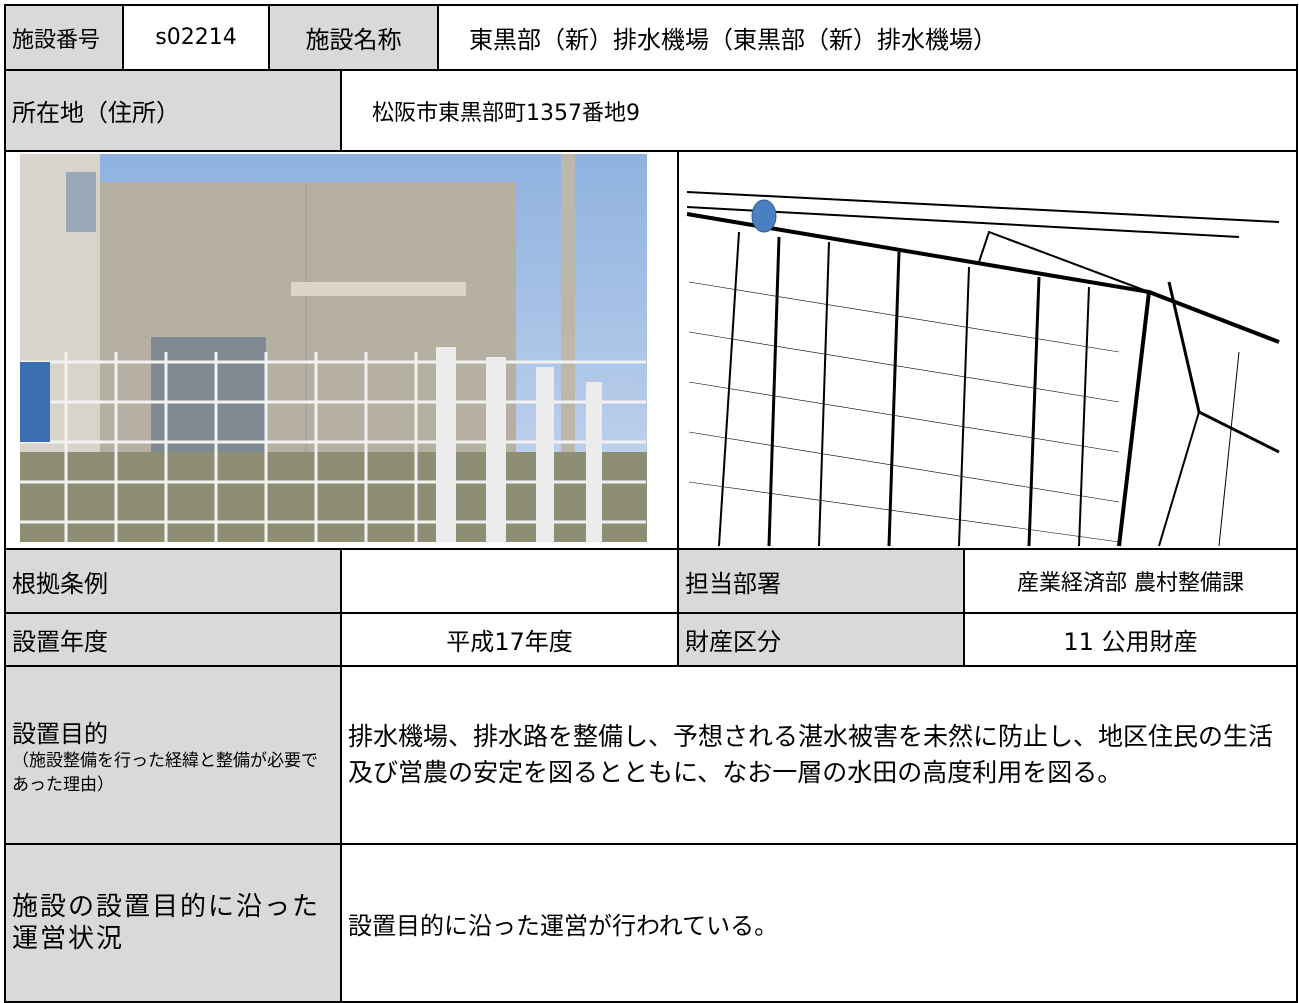 The width and height of the screenshot is (1299, 1003). I want to click on label: 根拠条例, so click(60, 583).